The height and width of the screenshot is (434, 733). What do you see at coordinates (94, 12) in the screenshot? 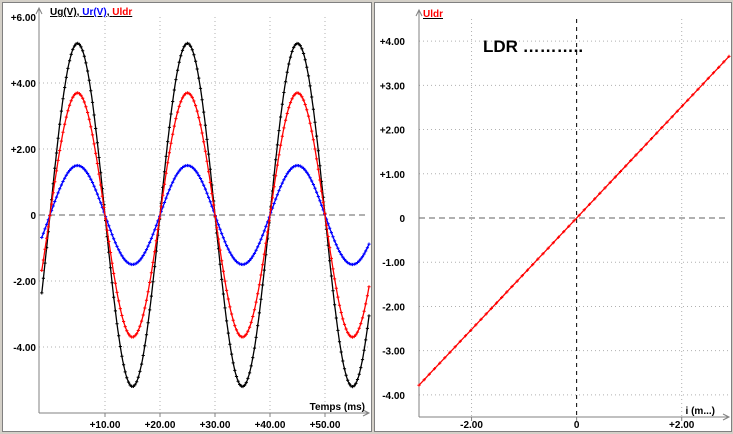
I see `legend-entry: Ur(V)` at bounding box center [94, 12].